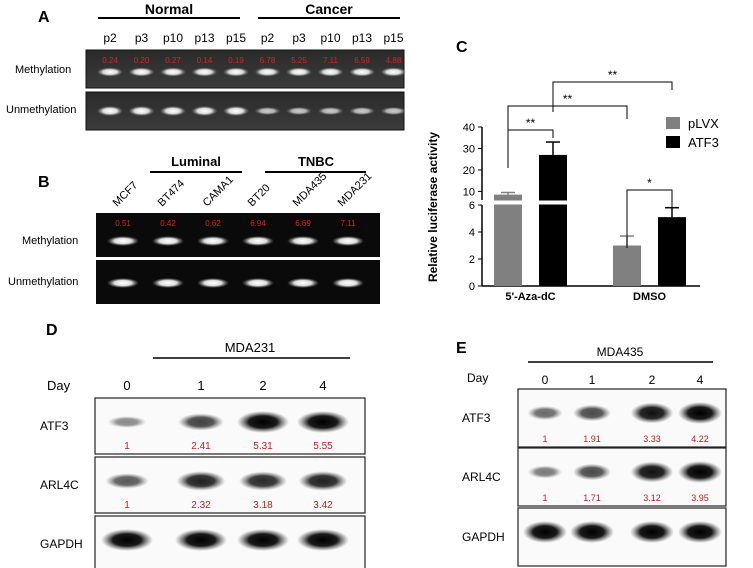 This screenshot has width=753, height=568. Describe the element at coordinates (592, 439) in the screenshot. I see `panel-e-value: 1.91` at that location.